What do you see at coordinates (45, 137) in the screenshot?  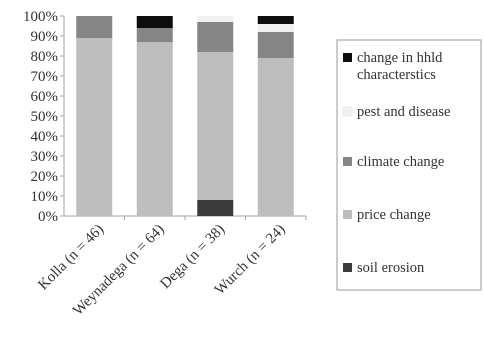 I see `y-tick-label: 40%` at bounding box center [45, 137].